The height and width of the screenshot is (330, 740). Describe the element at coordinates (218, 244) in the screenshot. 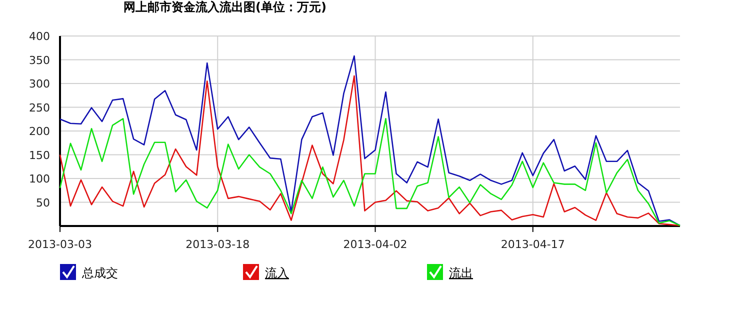

I see `x-tick-label: 2013-03-18` at that location.